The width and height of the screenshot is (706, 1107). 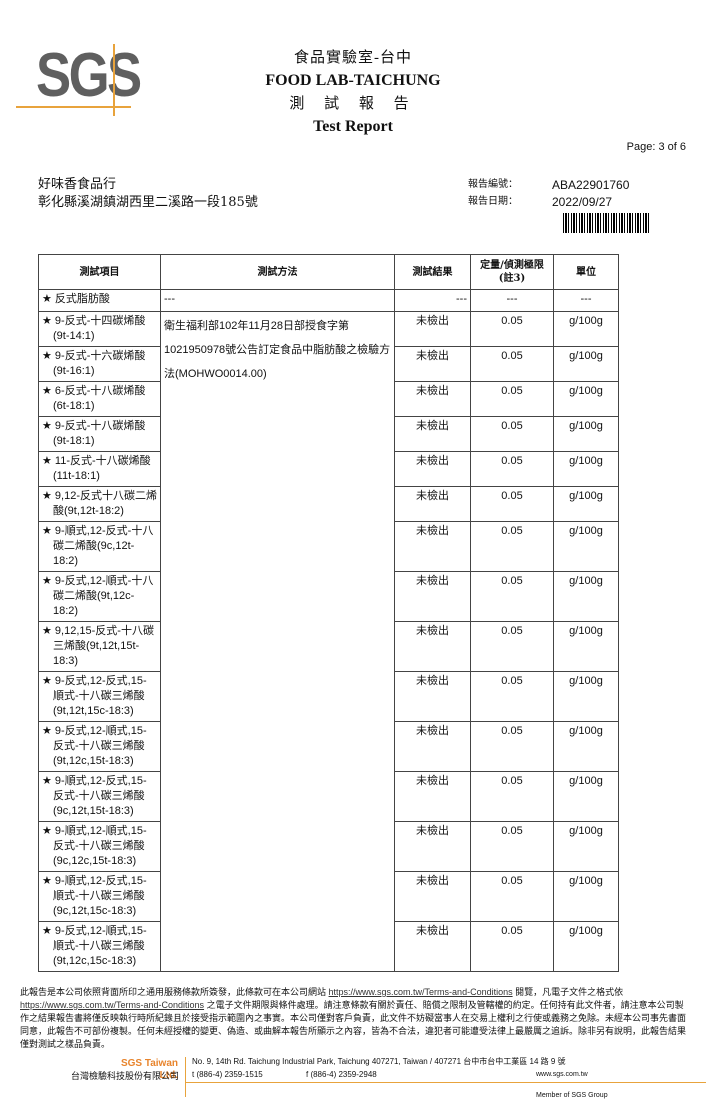 What do you see at coordinates (99, 300) in the screenshot?
I see `item-cell: ★ 反式脂肪酸` at bounding box center [99, 300].